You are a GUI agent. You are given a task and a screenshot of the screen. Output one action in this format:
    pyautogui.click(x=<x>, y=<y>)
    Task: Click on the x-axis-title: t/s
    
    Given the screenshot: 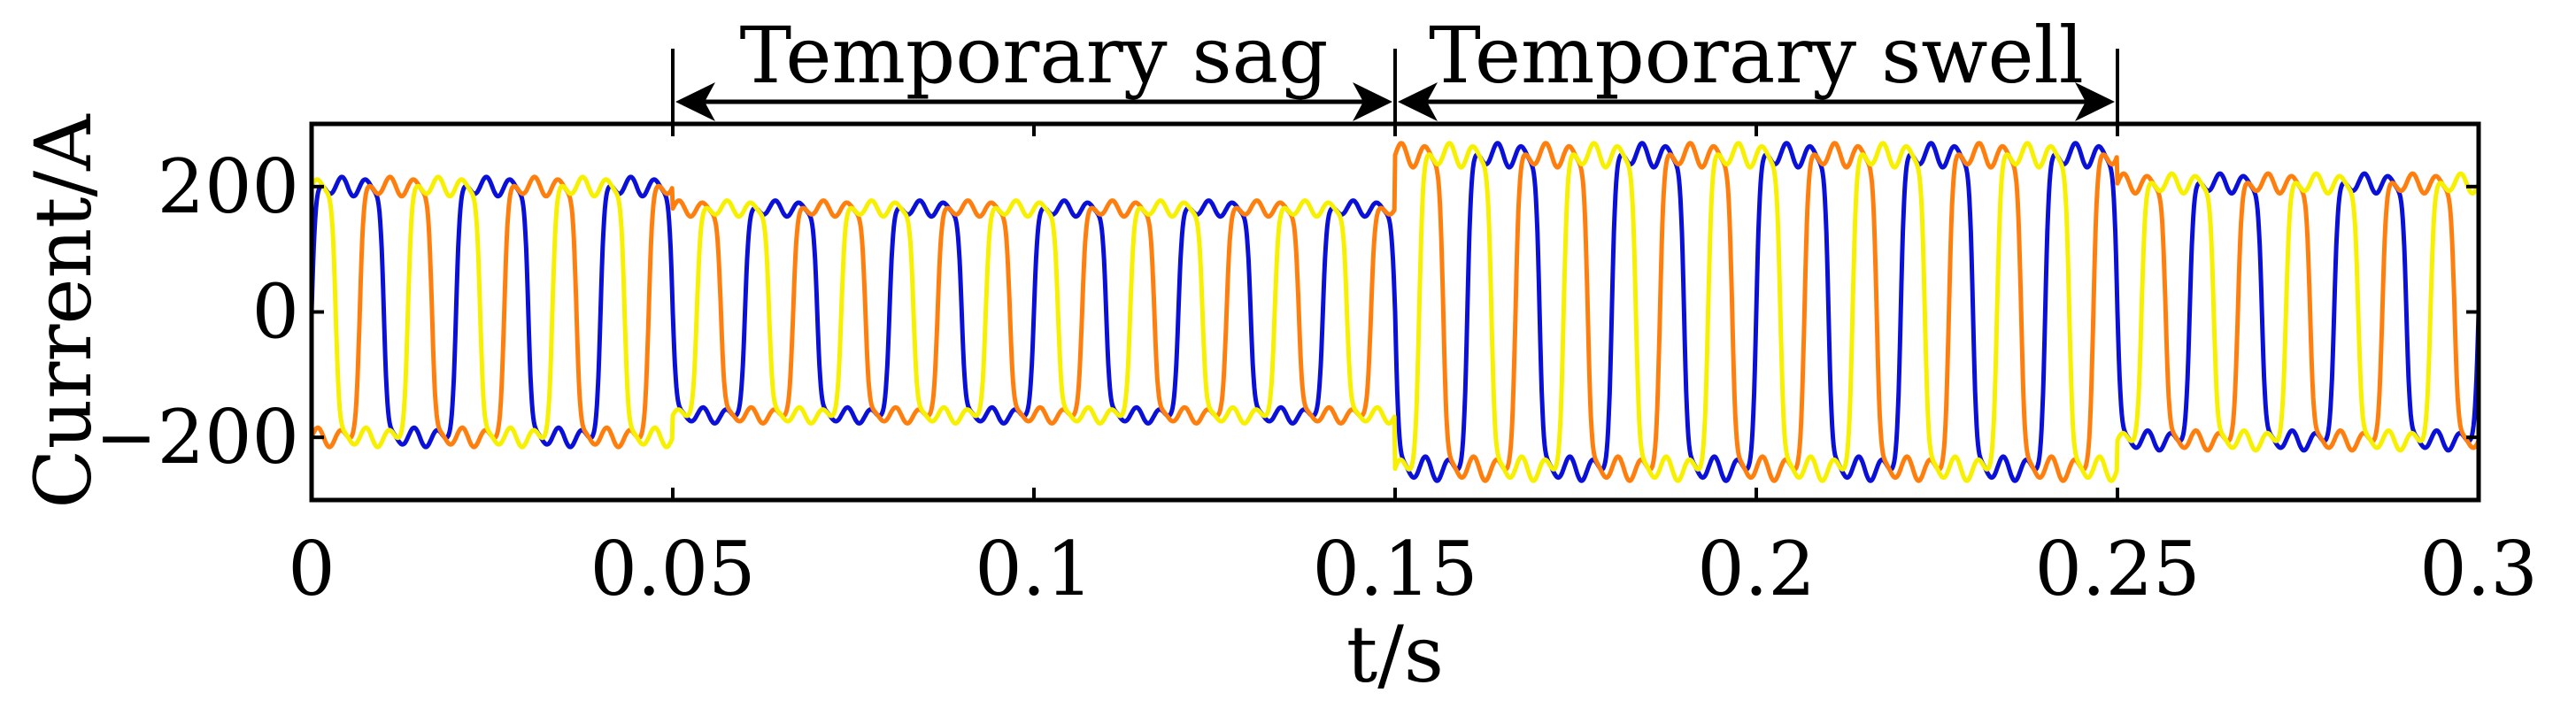 What is the action you would take?
    pyautogui.click(x=1395, y=654)
    